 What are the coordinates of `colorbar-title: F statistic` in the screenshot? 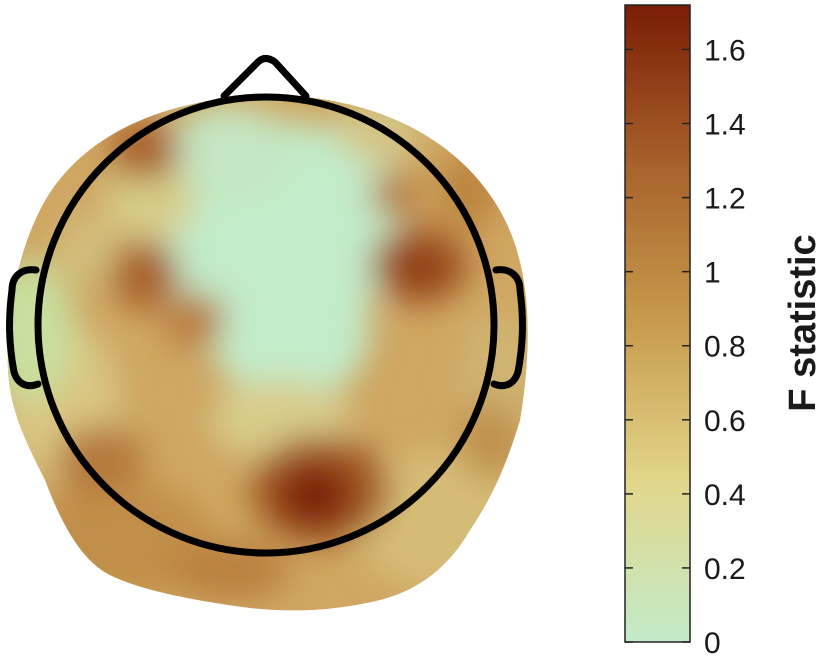 It's located at (802, 322).